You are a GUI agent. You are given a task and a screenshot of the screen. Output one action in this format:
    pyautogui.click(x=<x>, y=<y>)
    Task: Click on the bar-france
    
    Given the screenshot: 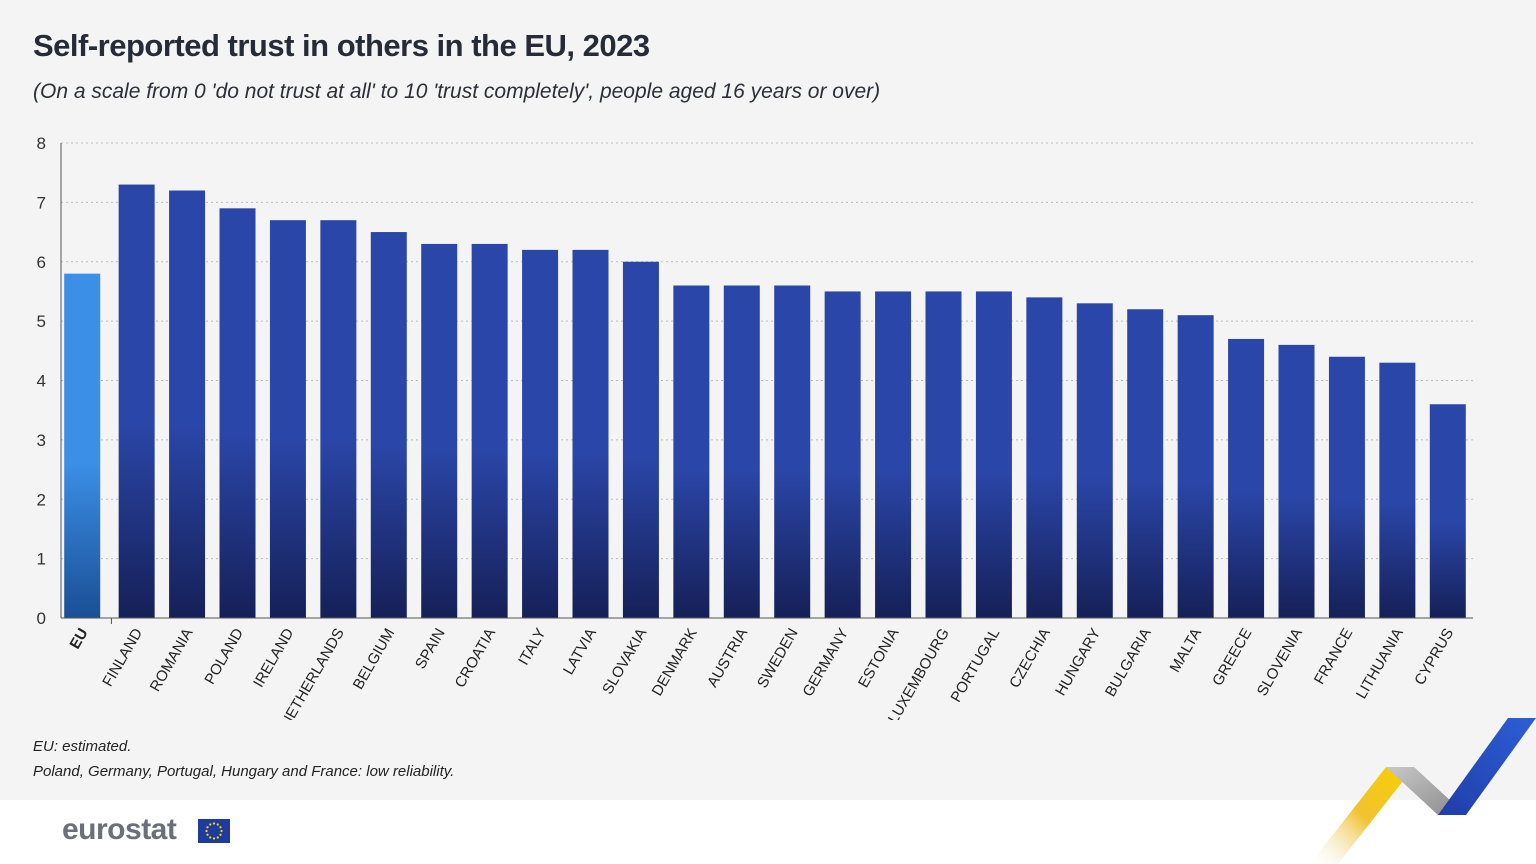 What is the action you would take?
    pyautogui.click(x=1346, y=487)
    